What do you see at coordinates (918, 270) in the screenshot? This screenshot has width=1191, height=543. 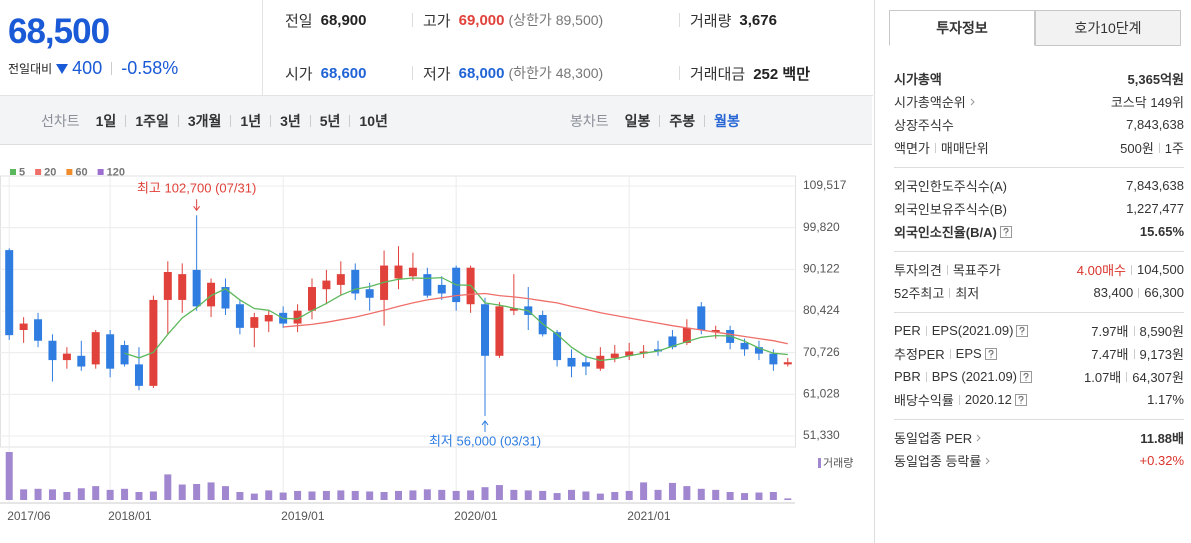 I see `label-text: 투자의견` at bounding box center [918, 270].